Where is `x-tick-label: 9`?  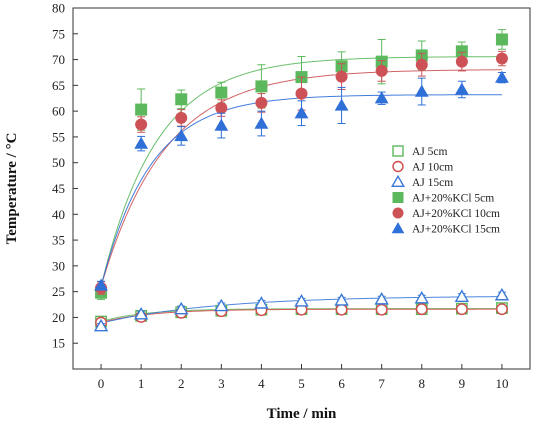
x-tick-label: 9 is located at coordinates (462, 383).